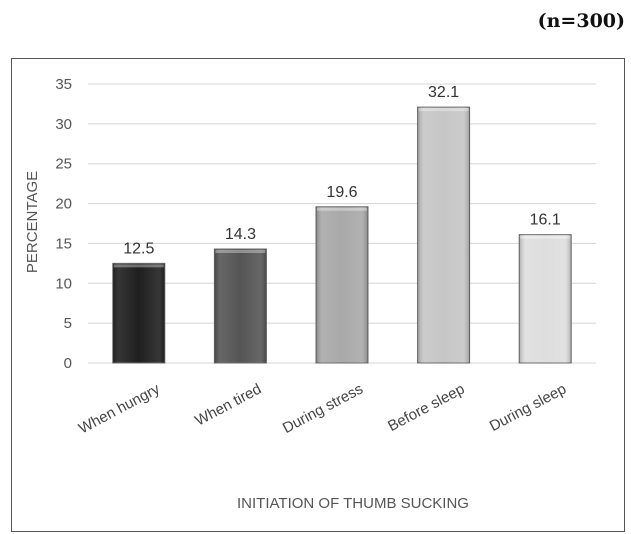  I want to click on y-tick-label: 0, so click(68, 363).